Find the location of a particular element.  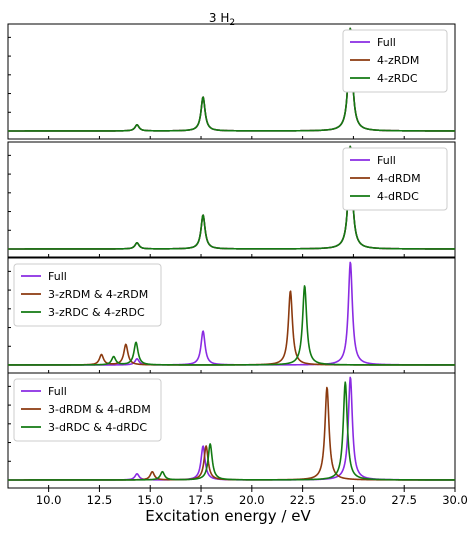

x-tick-label: 27.5 is located at coordinates (404, 500).